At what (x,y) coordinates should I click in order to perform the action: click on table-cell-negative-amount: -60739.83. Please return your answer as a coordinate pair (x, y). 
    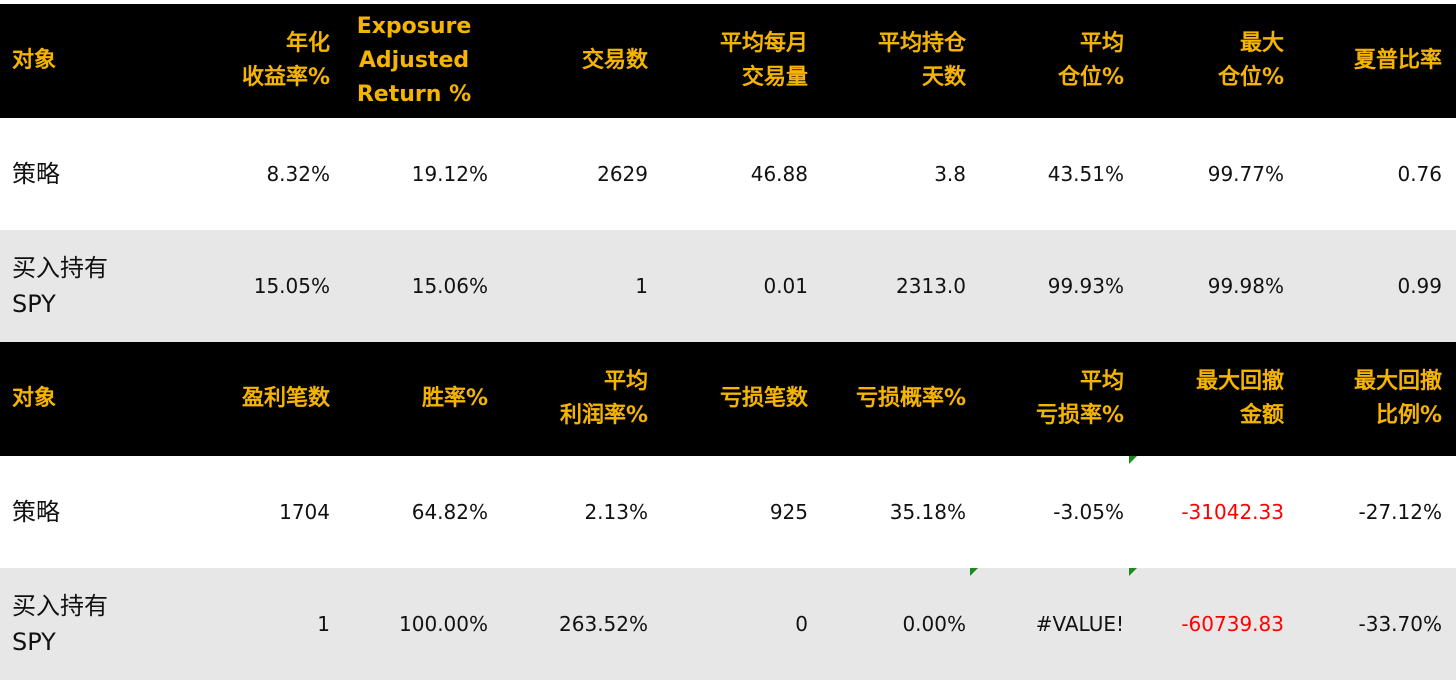
    Looking at the image, I should click on (1232, 623).